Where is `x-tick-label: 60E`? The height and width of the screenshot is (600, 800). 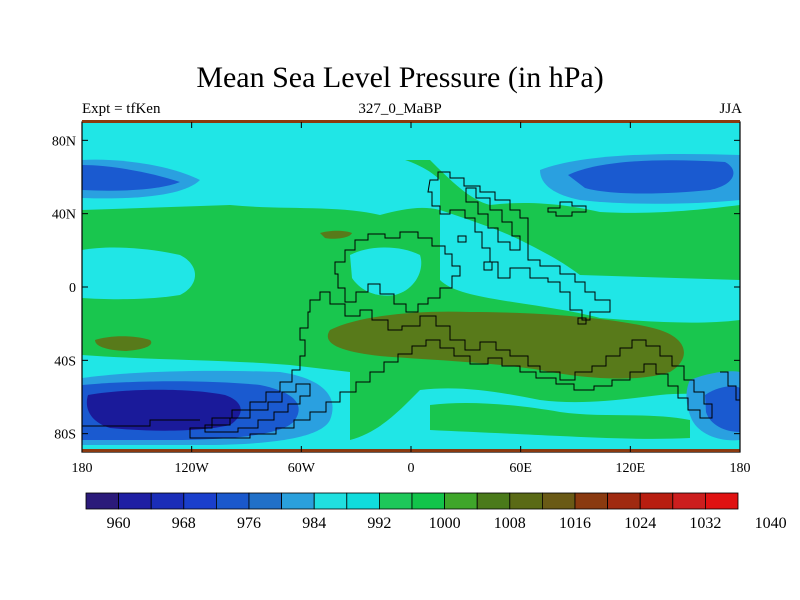
x-tick-label: 60E is located at coordinates (520, 468).